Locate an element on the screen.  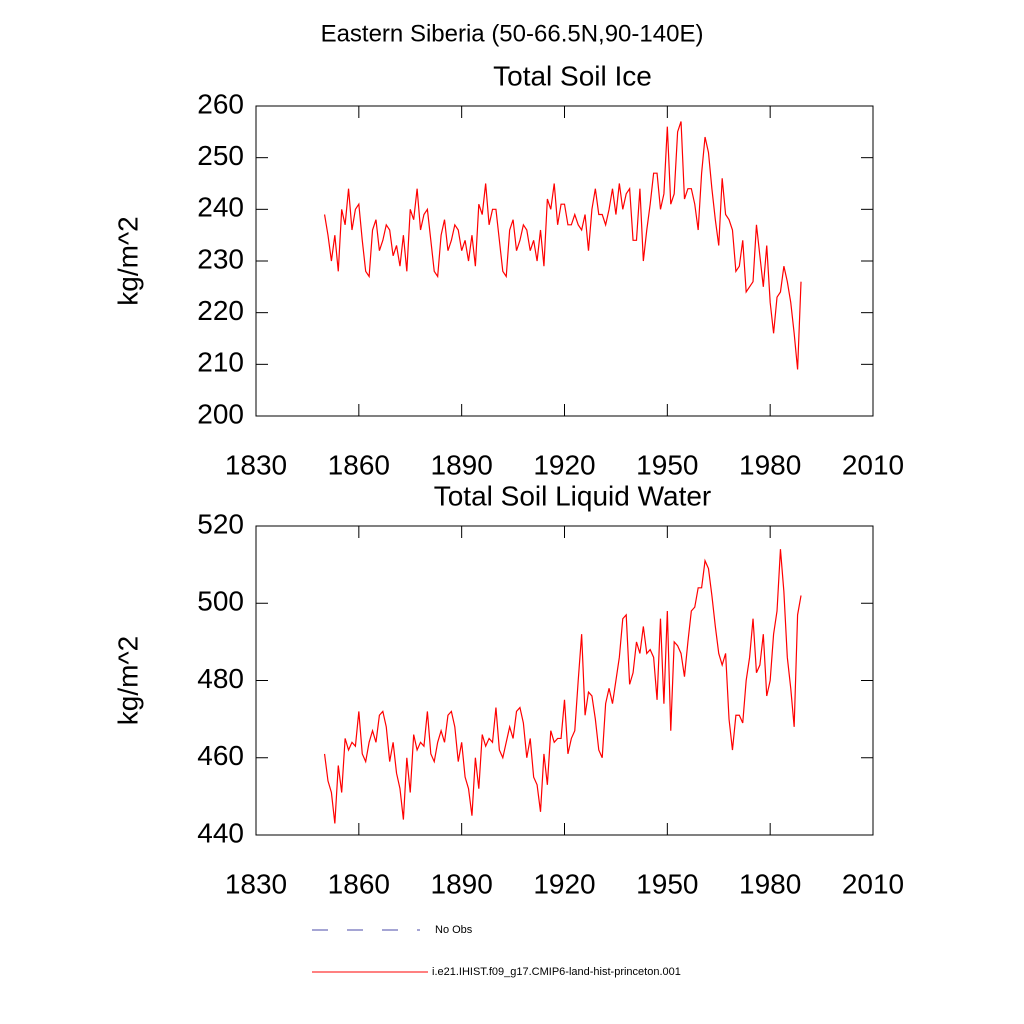
y-tick-label: 520 is located at coordinates (220, 523).